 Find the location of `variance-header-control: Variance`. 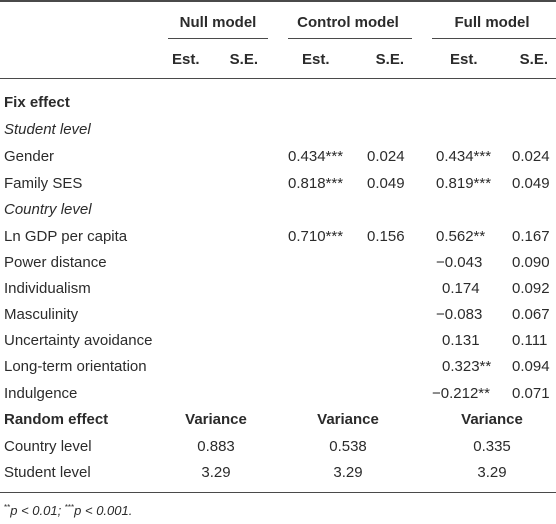

variance-header-control: Variance is located at coordinates (348, 419).